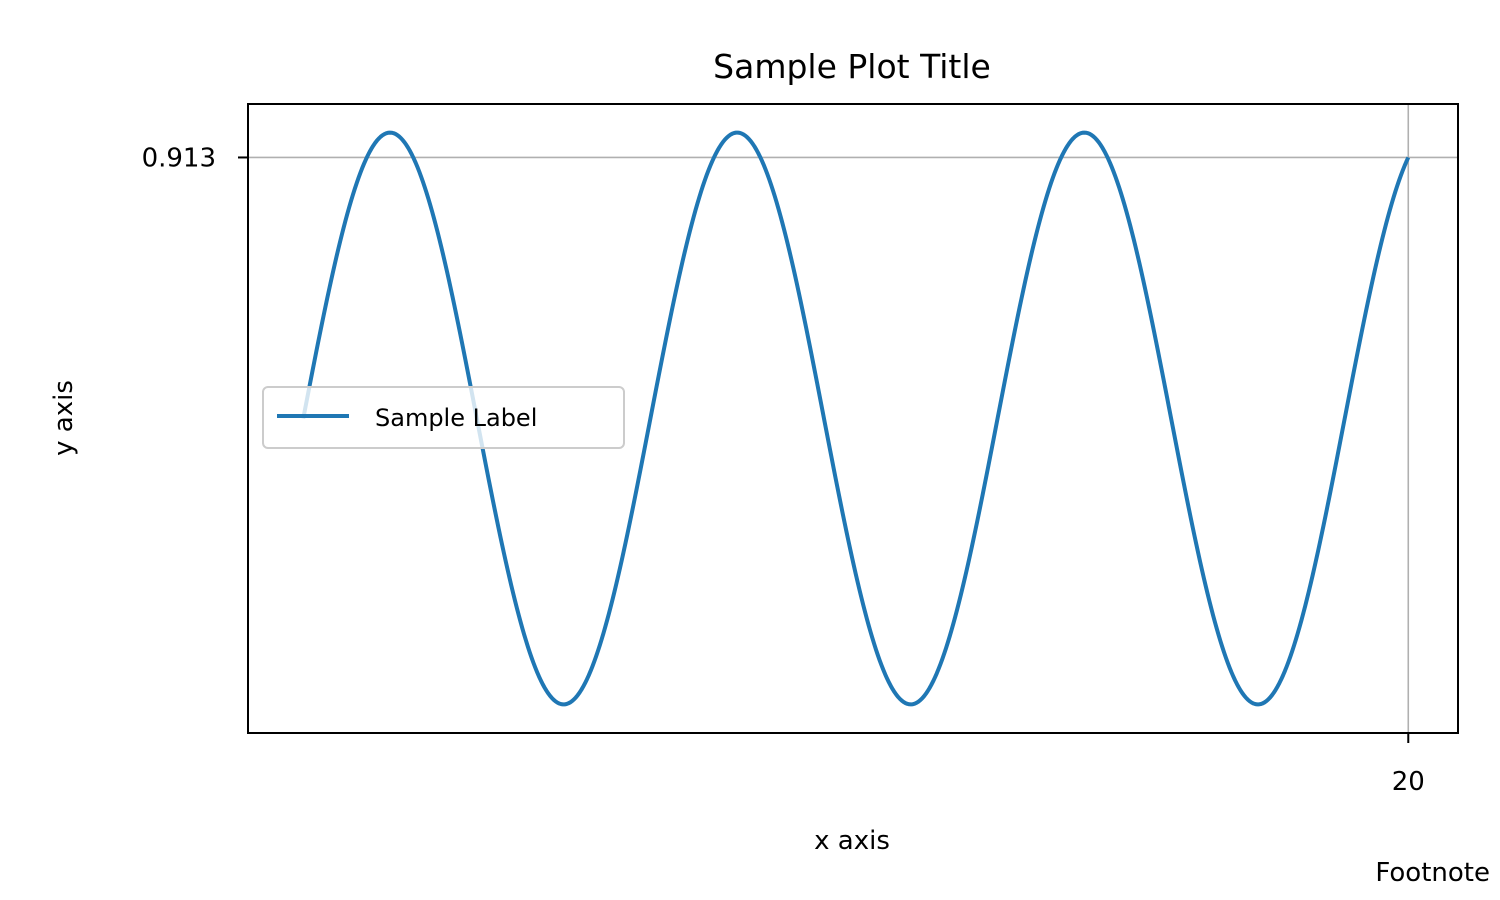  I want to click on x-ticks: 20, so click(1408, 765).